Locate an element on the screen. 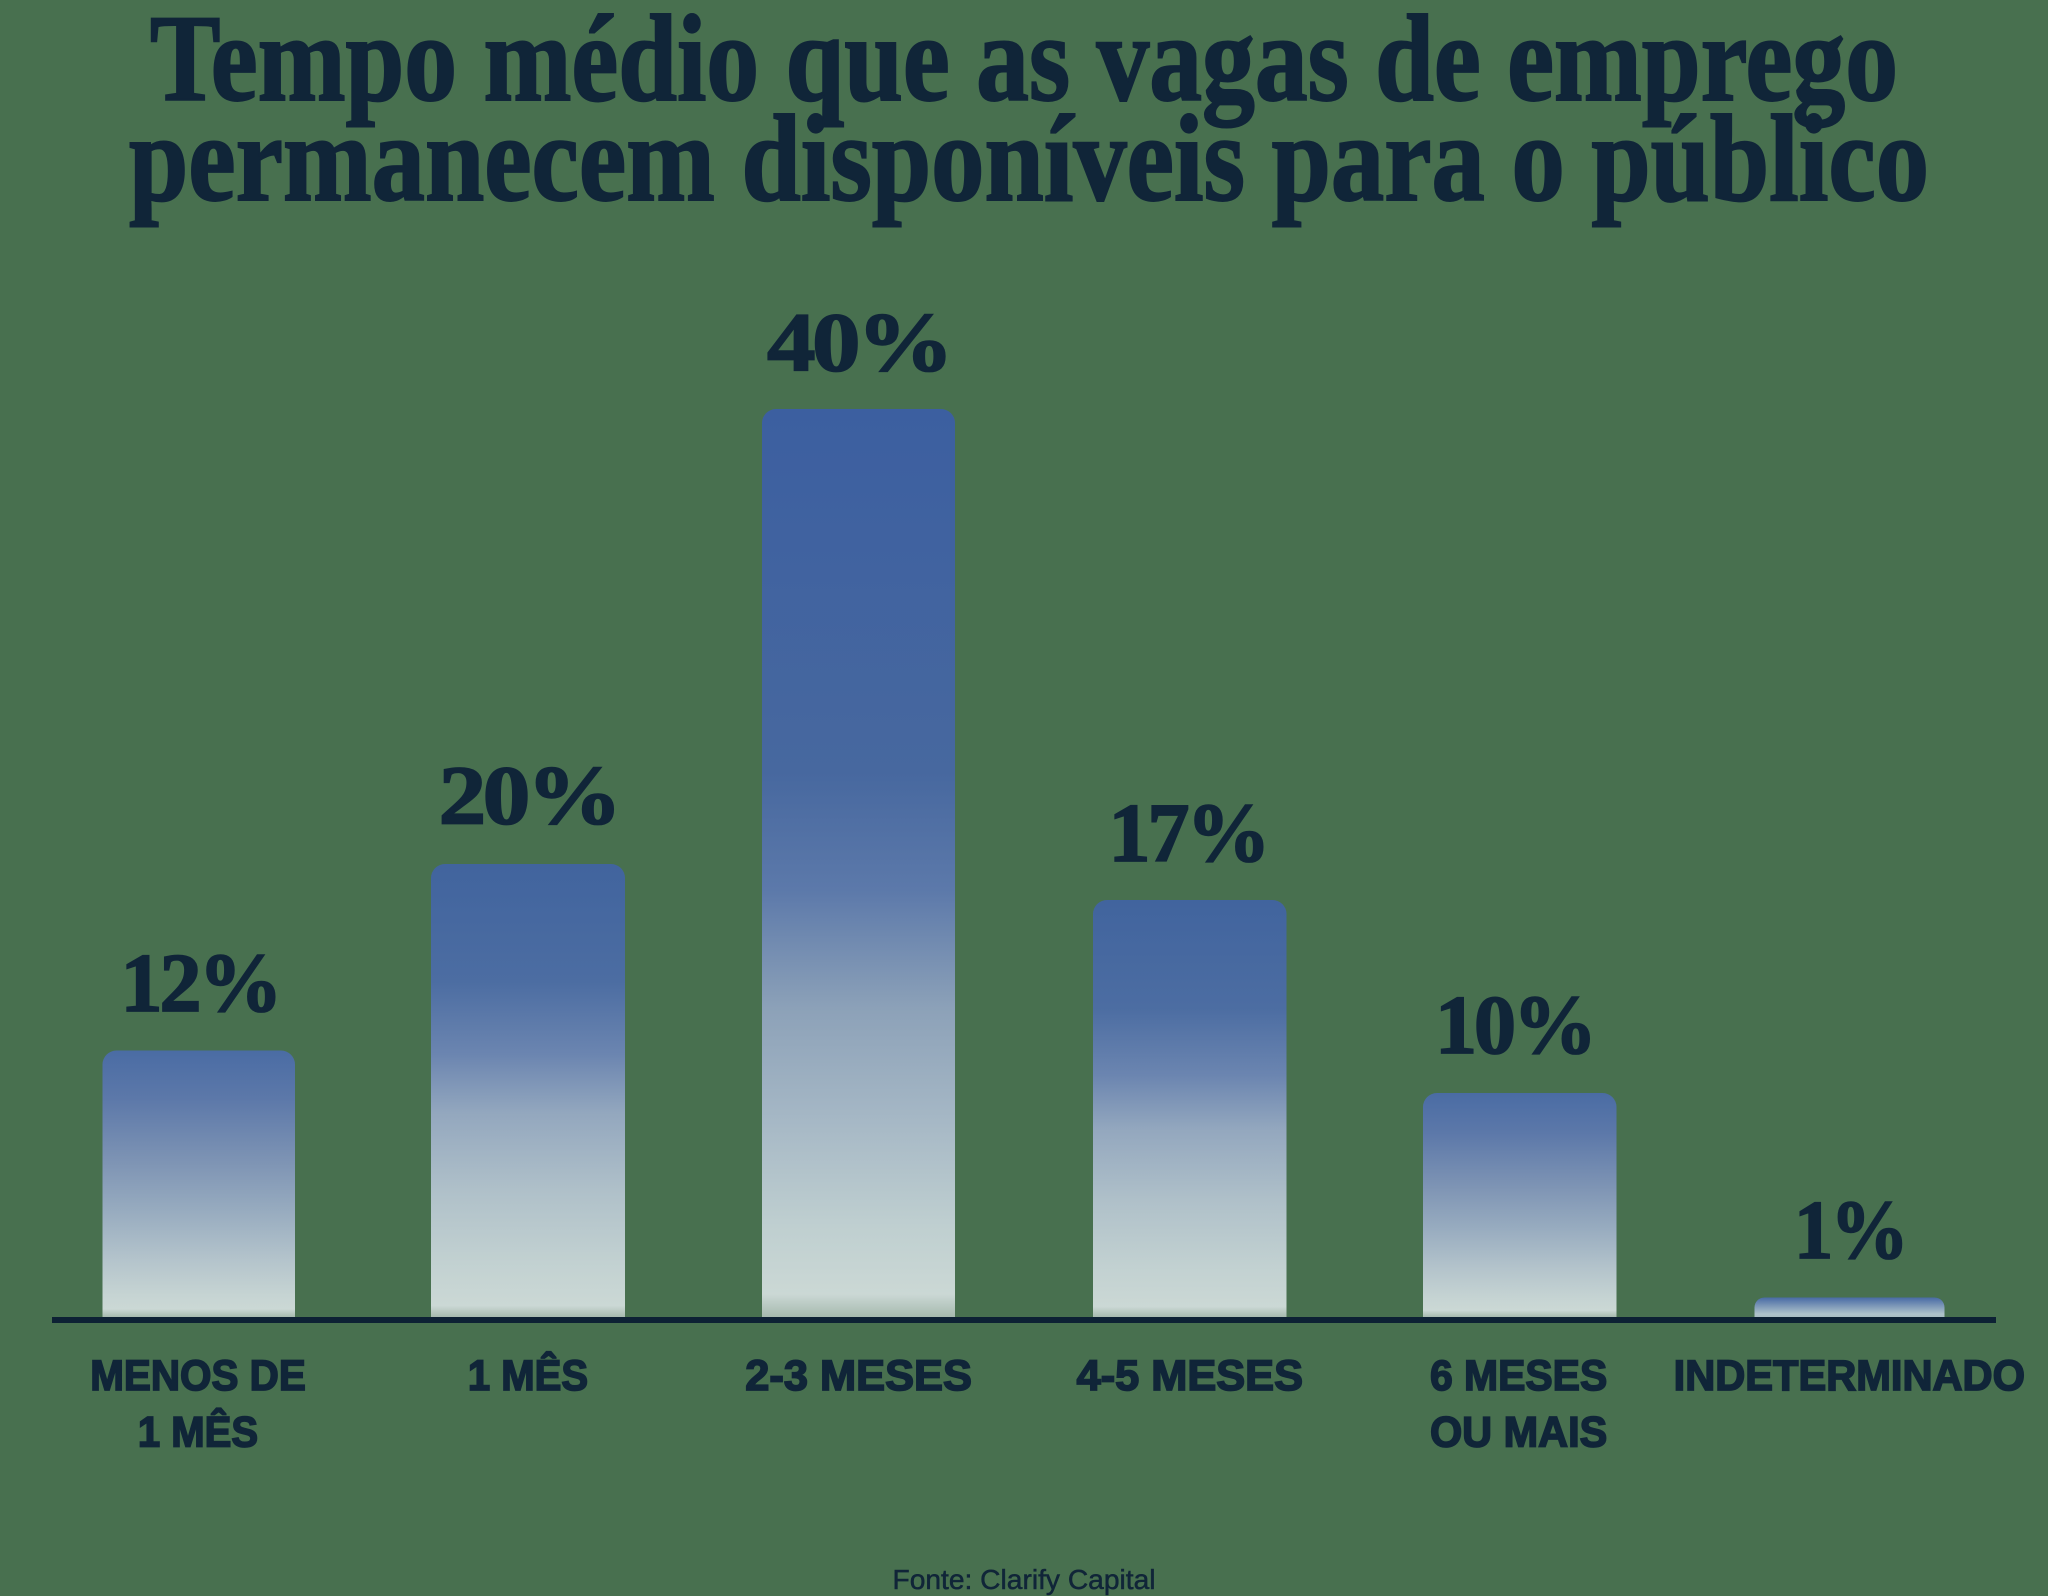 This screenshot has width=2048, height=1596. svg-text: 12% is located at coordinates (200, 983).